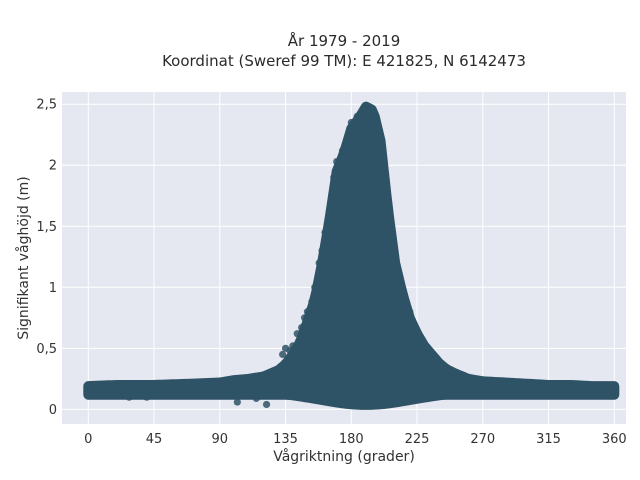 Image resolution: width=640 pixels, height=480 pixels. I want to click on y-tick-label: 1, so click(53, 288).